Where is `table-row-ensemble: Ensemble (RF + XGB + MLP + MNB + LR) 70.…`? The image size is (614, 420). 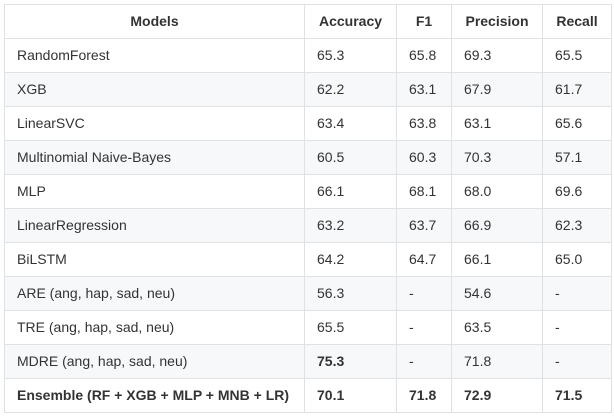
table-row-ensemble: Ensemble (RF + XGB + MLP + MNB + LR) 70.… is located at coordinates (308, 395).